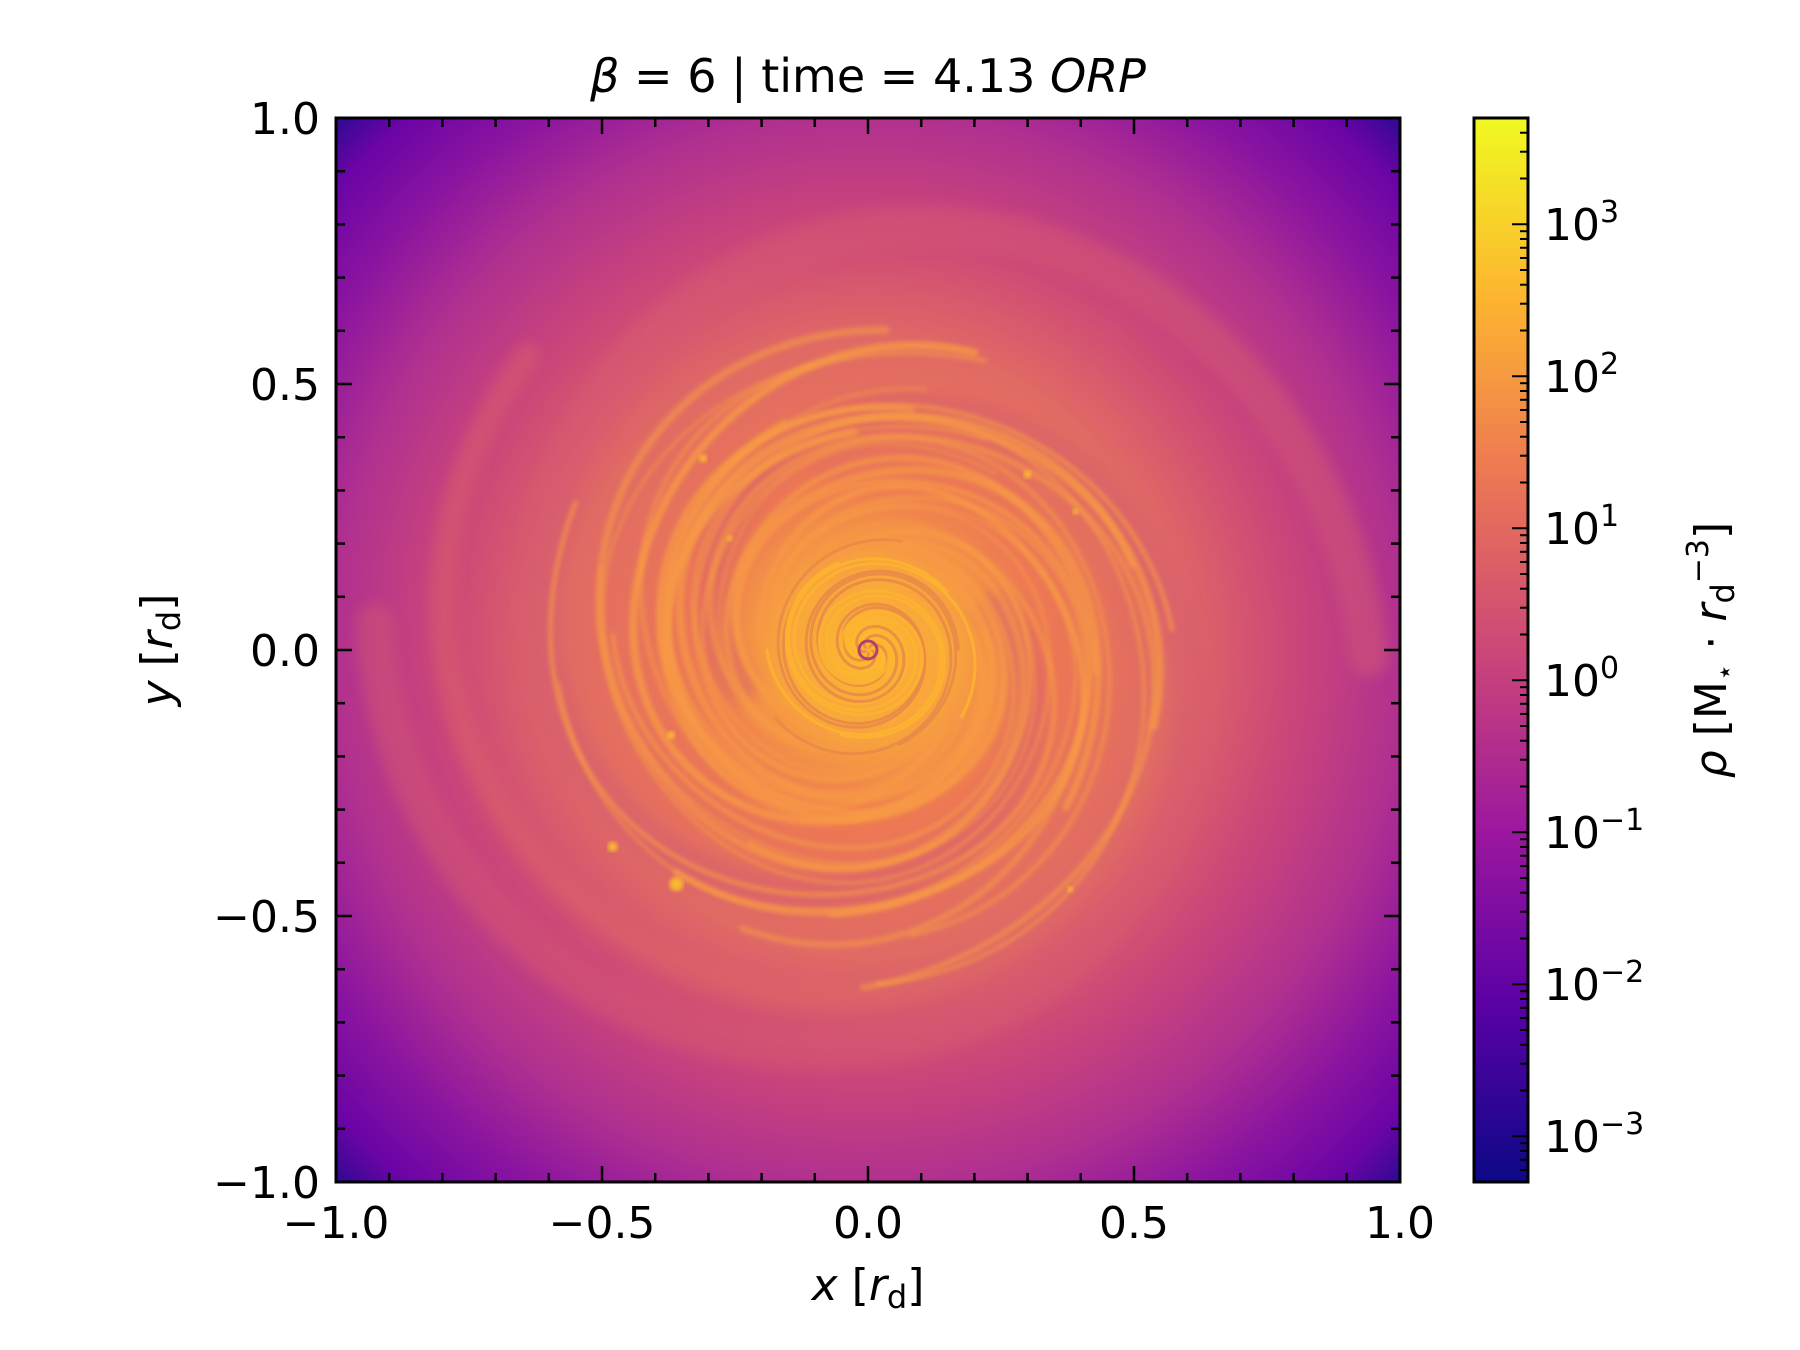 This screenshot has height=1350, width=1800. Describe the element at coordinates (1594, 831) in the screenshot. I see `colorbar-tick-label: 10⁻¹` at that location.